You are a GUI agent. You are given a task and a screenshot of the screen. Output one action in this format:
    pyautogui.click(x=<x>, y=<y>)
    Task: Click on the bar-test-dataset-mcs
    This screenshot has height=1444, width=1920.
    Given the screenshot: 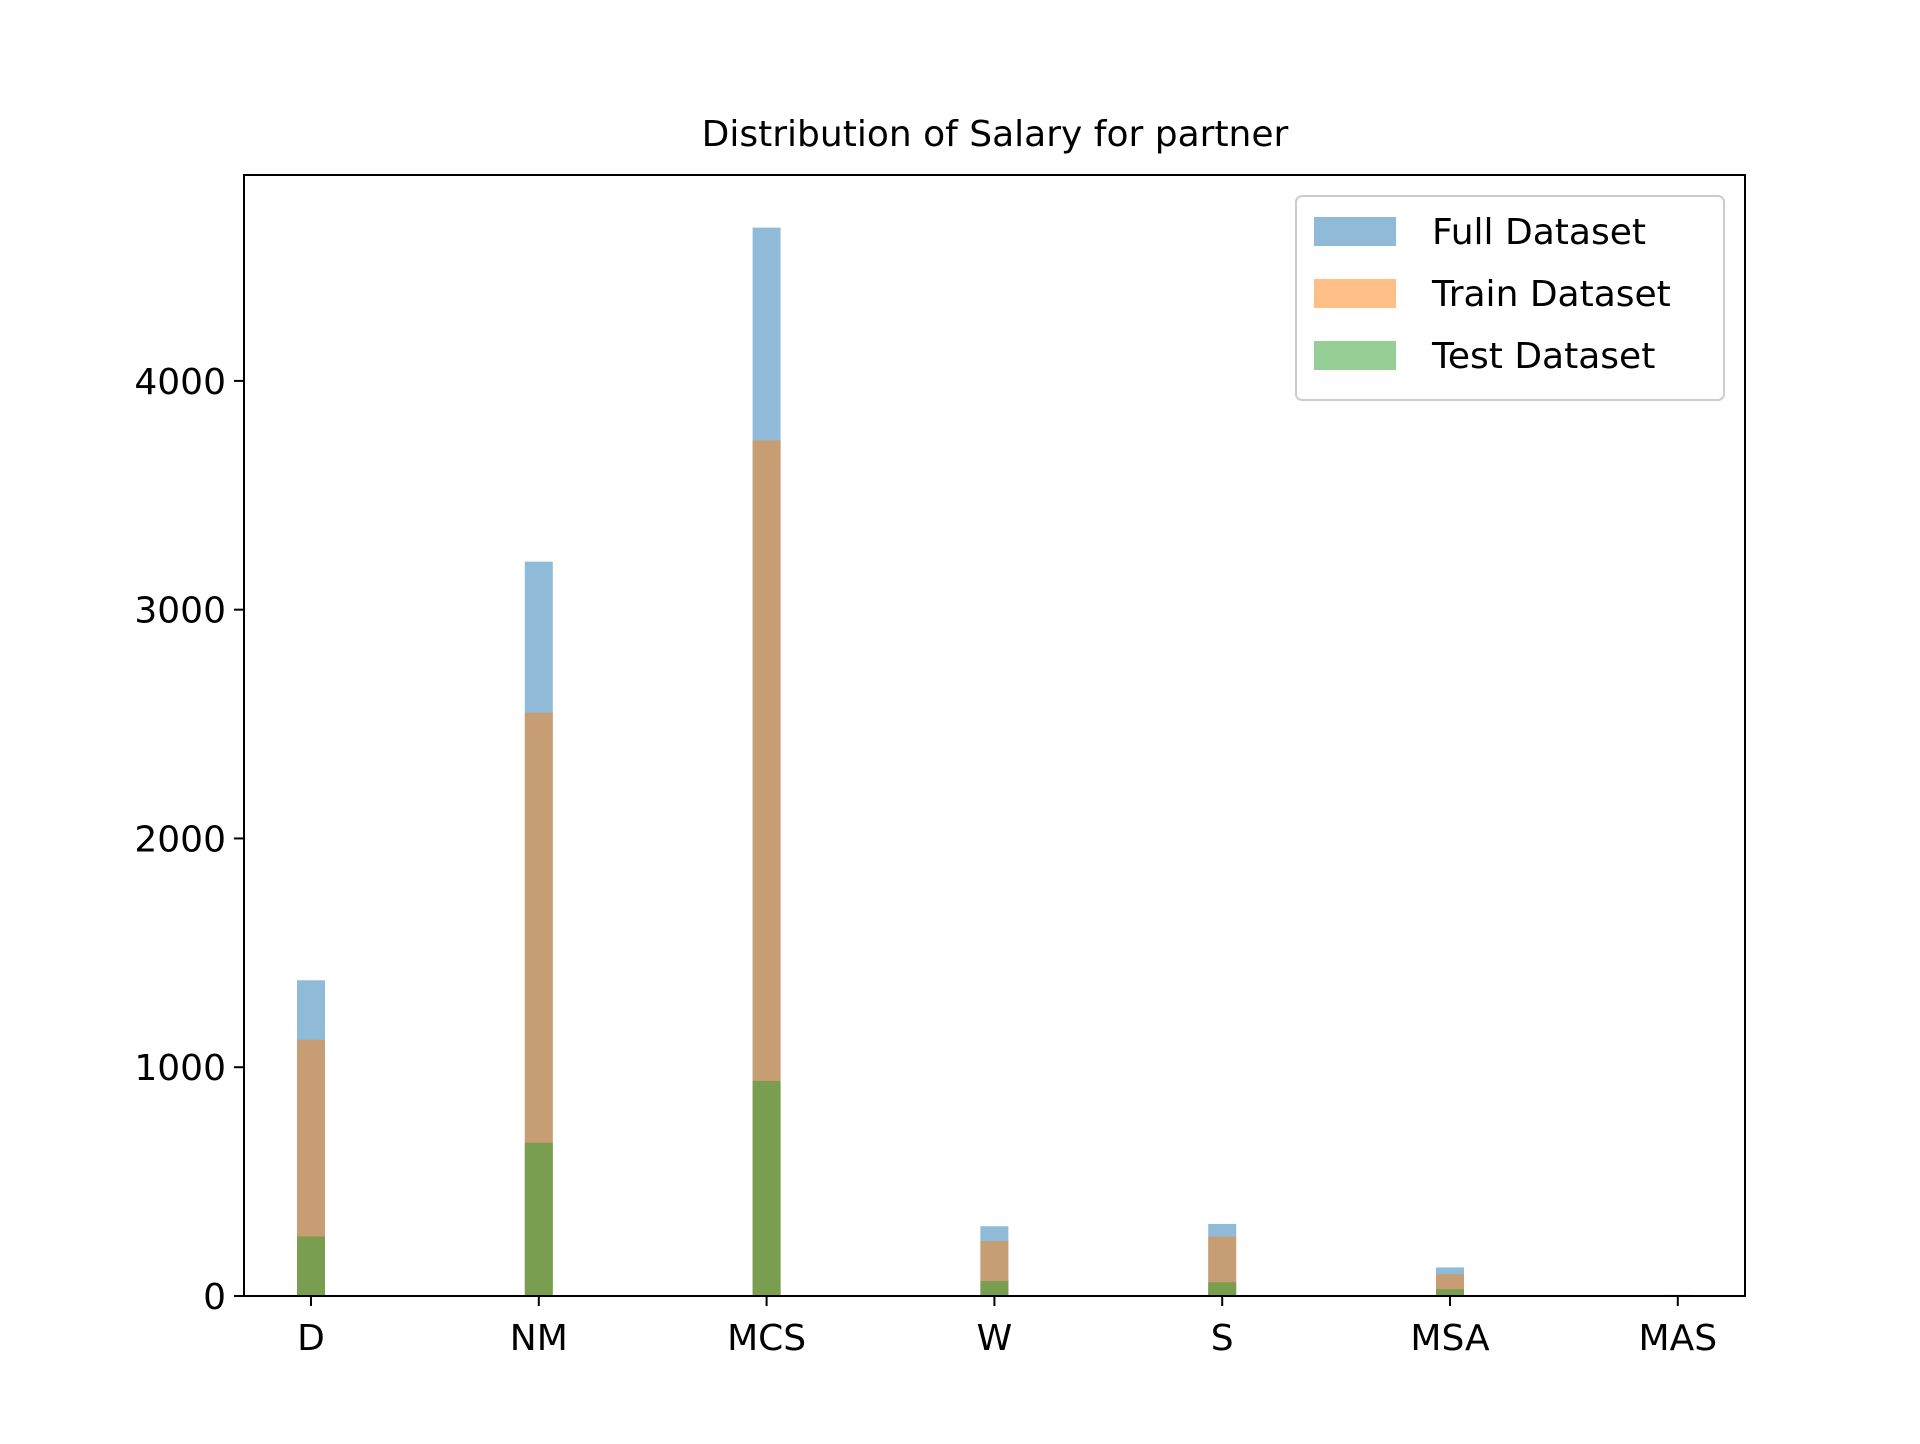 What is the action you would take?
    pyautogui.click(x=767, y=1188)
    